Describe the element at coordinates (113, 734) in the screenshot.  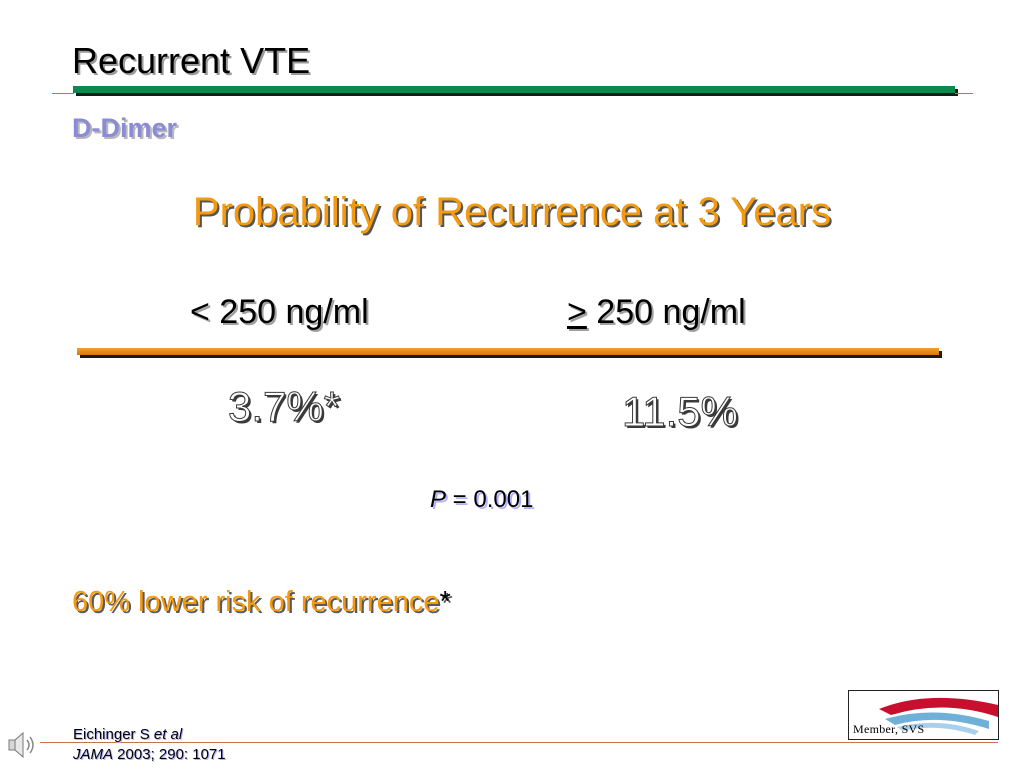
I see `citation-author: Eichinger S` at that location.